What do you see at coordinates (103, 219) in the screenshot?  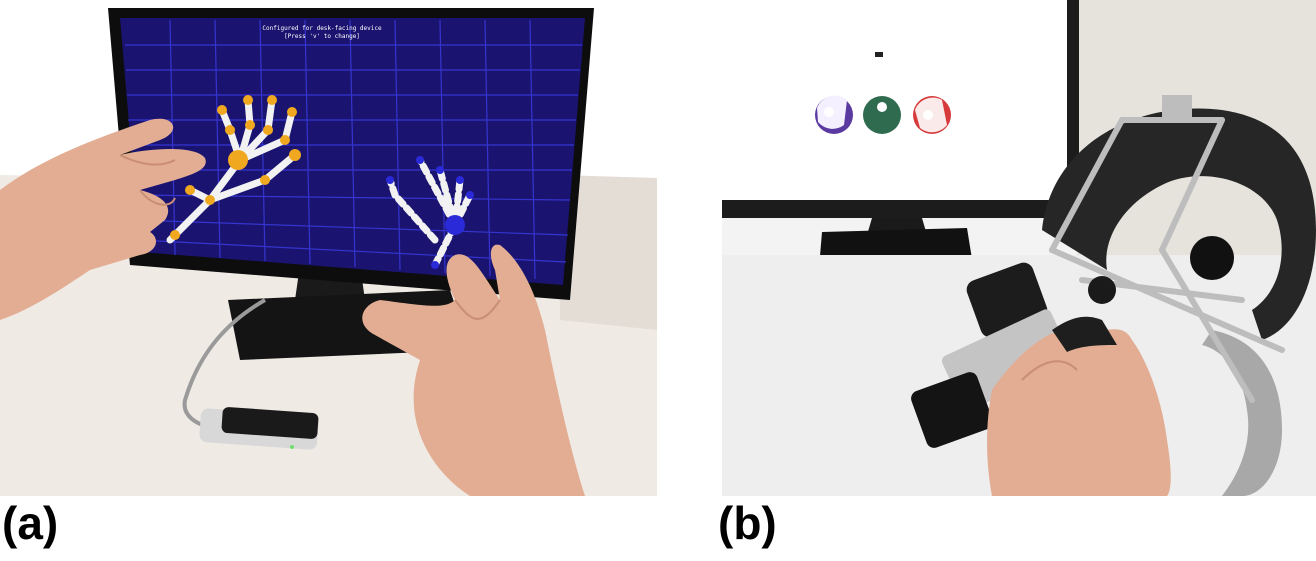 I see `real-hand-left` at bounding box center [103, 219].